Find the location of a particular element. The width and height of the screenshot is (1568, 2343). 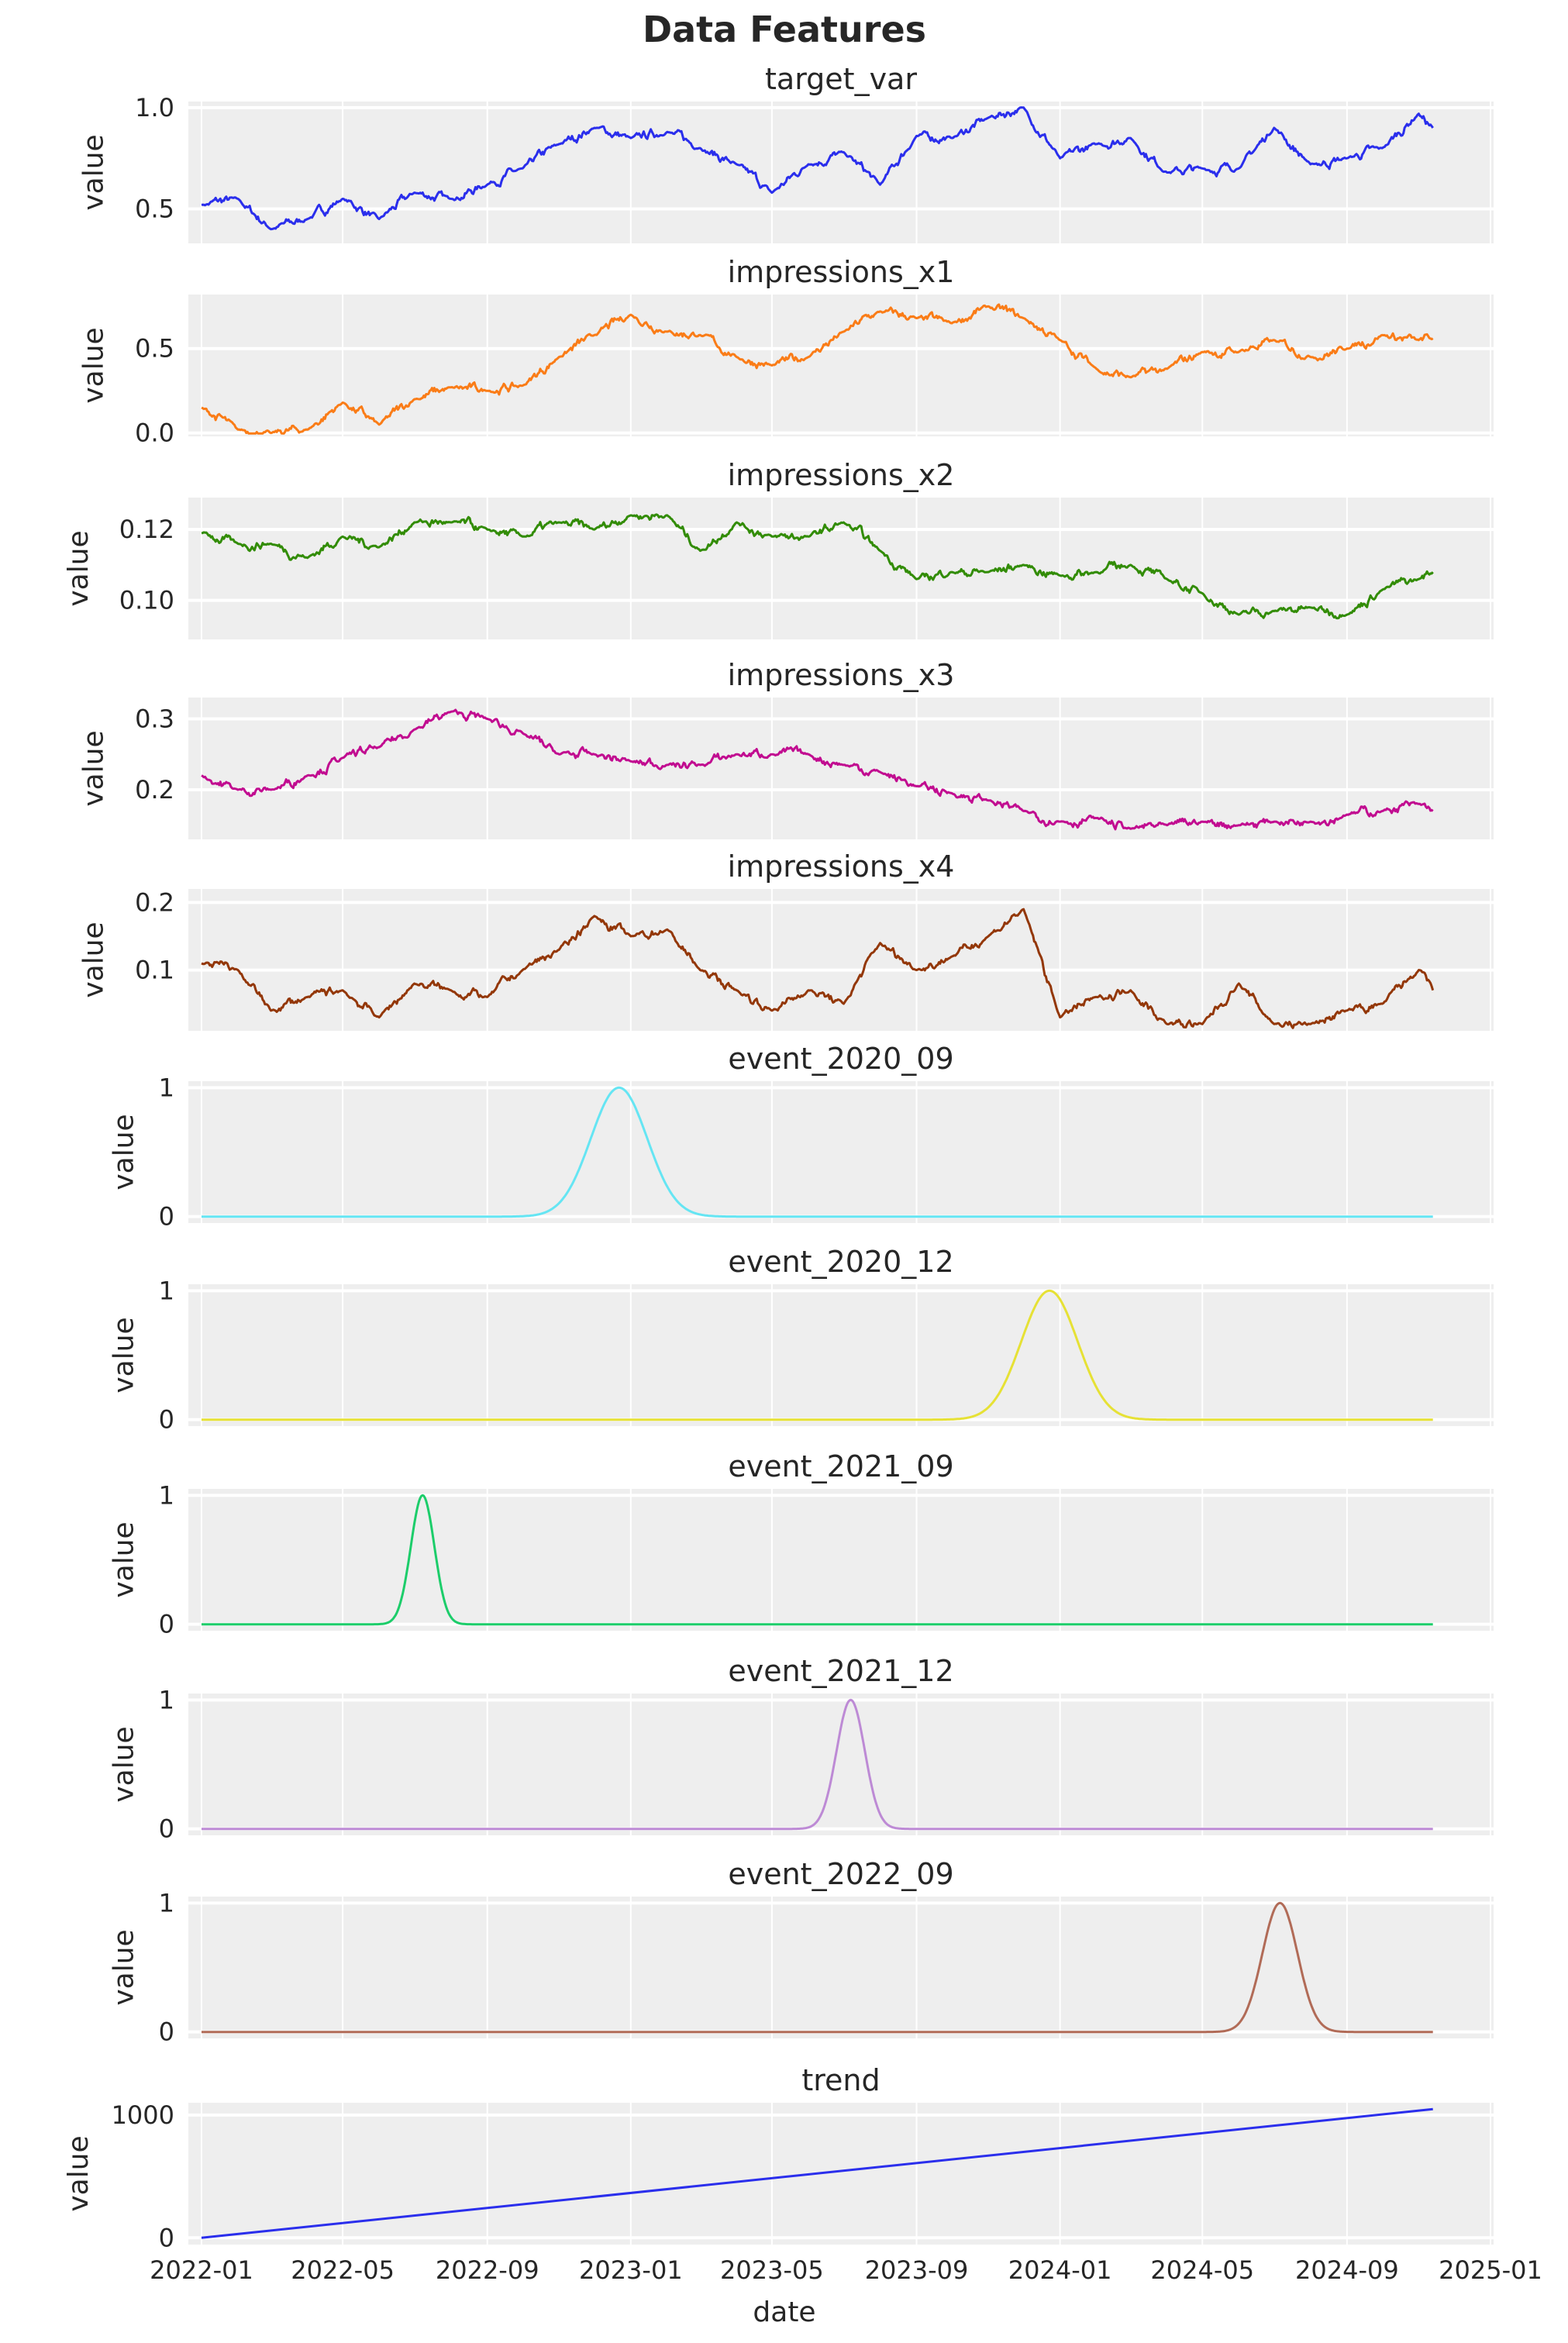

y-tick-label: 0.12 is located at coordinates (146, 529).